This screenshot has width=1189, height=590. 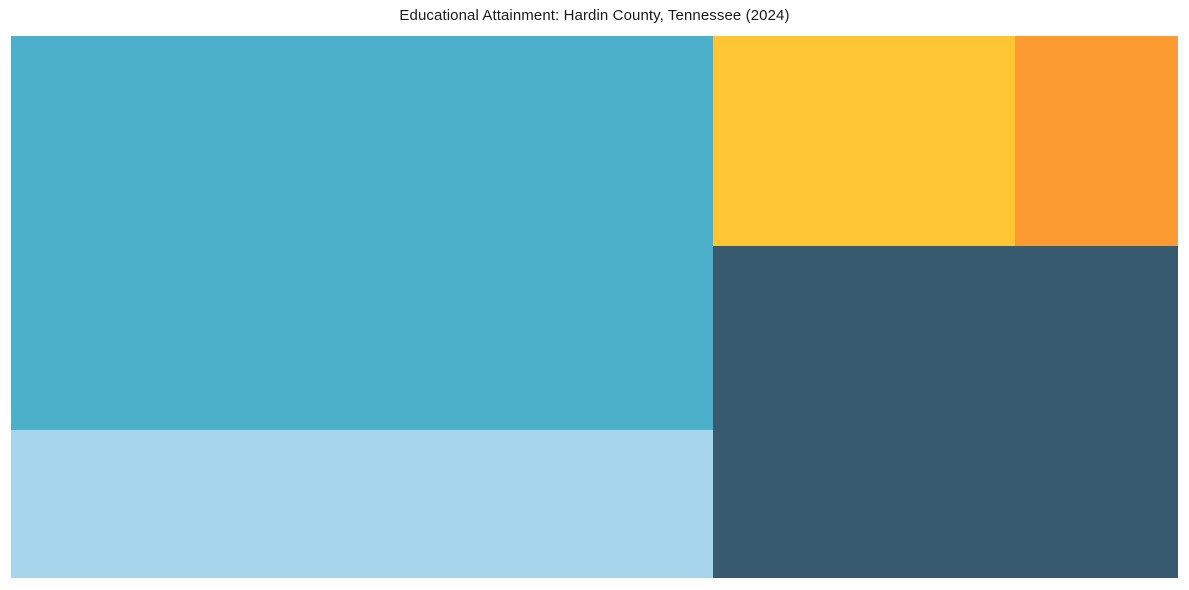 I want to click on treemap-tile: Graduate or professional degree, so click(x=1096, y=141).